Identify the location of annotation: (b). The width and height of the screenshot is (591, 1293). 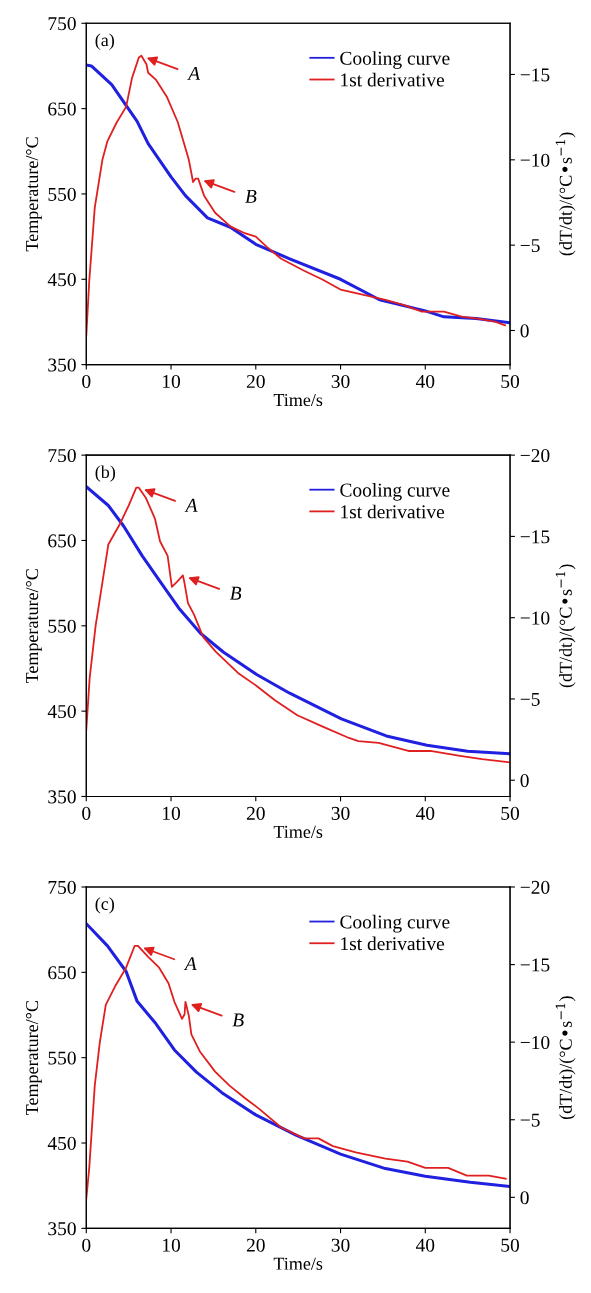
(105, 473).